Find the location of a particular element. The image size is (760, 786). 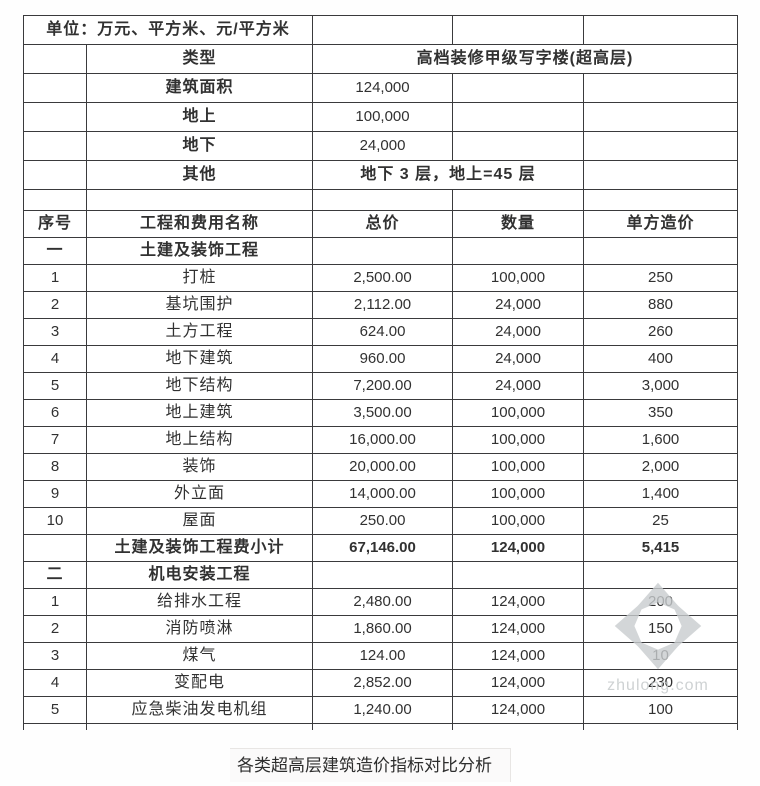

cell-r19-c2: 67,146.00 is located at coordinates (383, 548).